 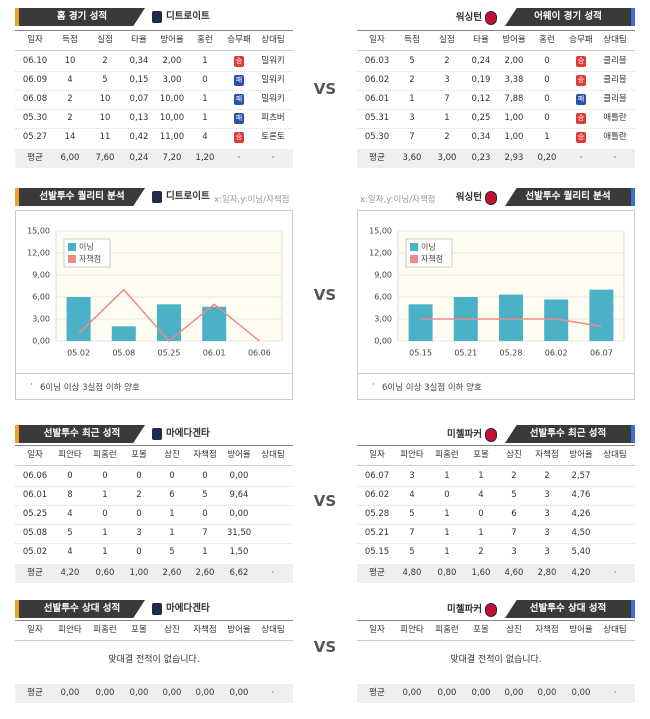 What do you see at coordinates (273, 137) in the screenshot?
I see `table-cell: 토론토` at bounding box center [273, 137].